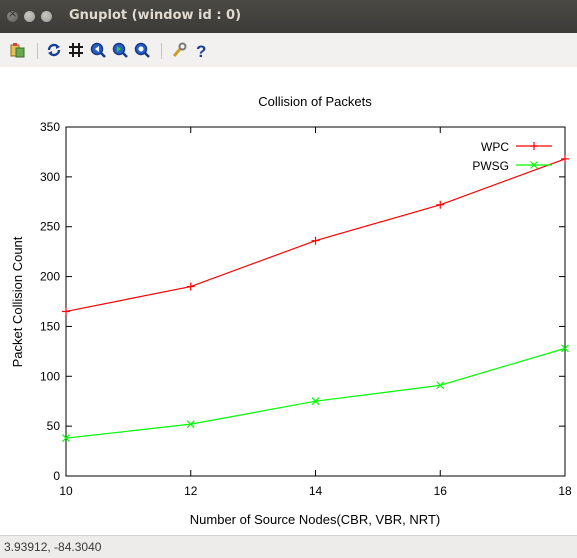  I want to click on x-tick-label: 14, so click(316, 491).